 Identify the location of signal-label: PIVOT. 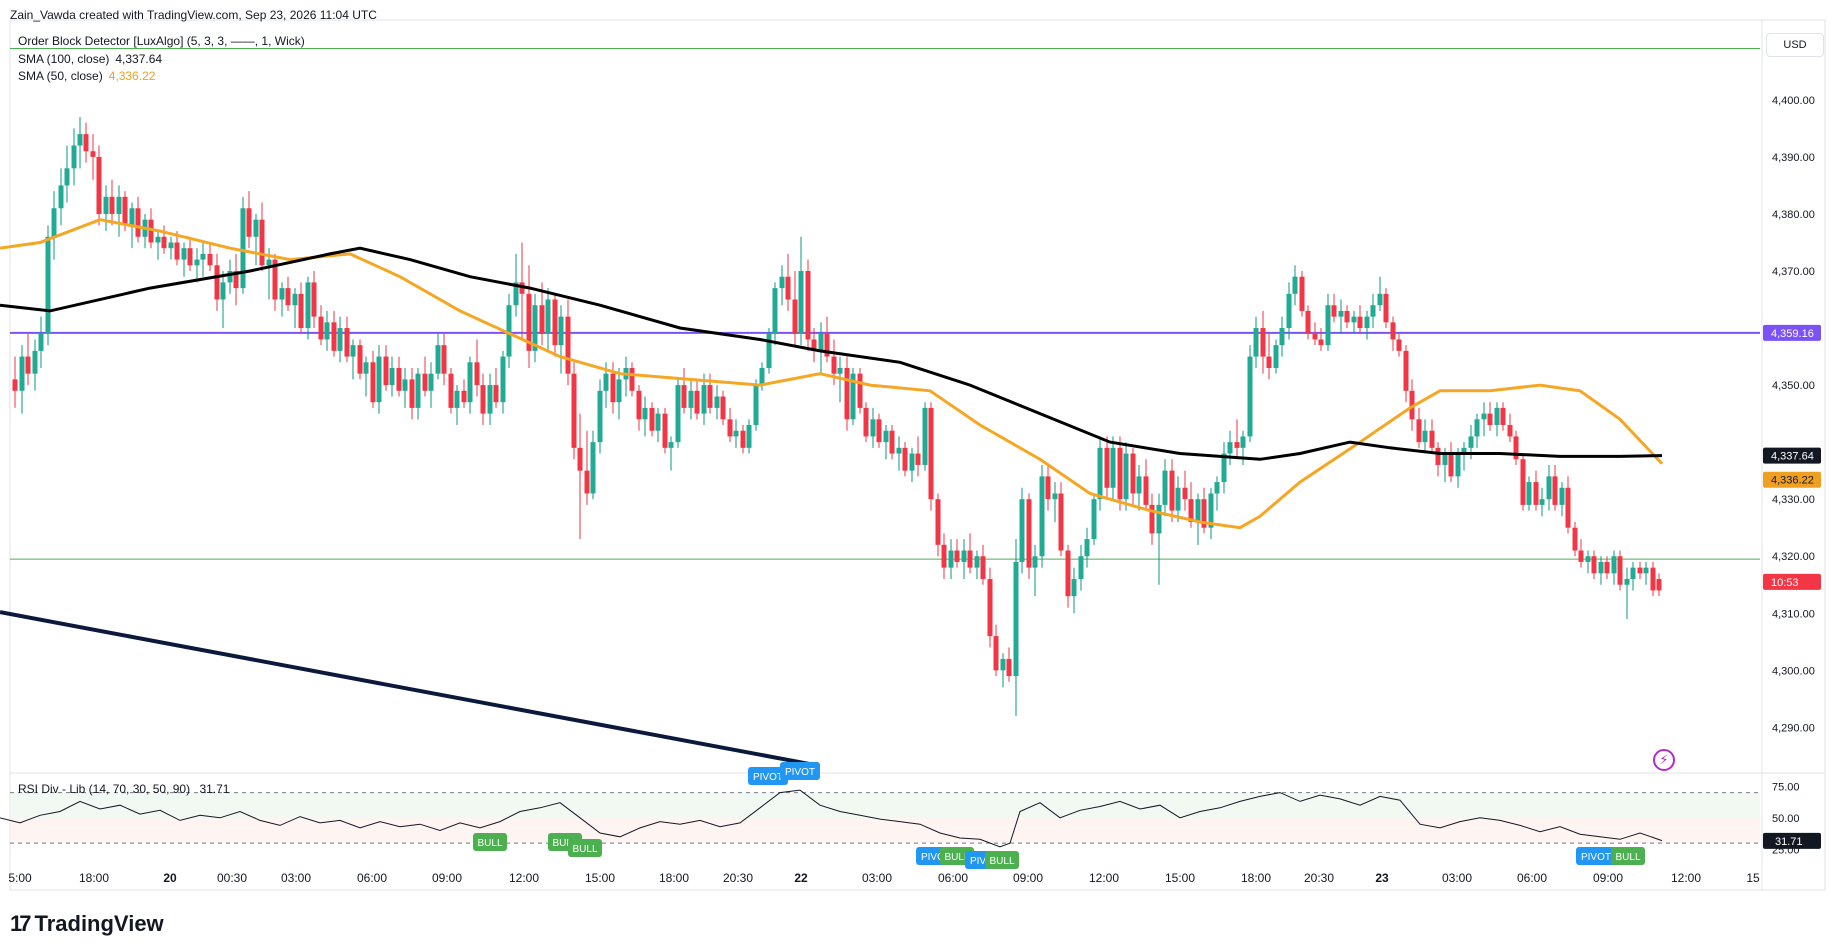
(936, 857).